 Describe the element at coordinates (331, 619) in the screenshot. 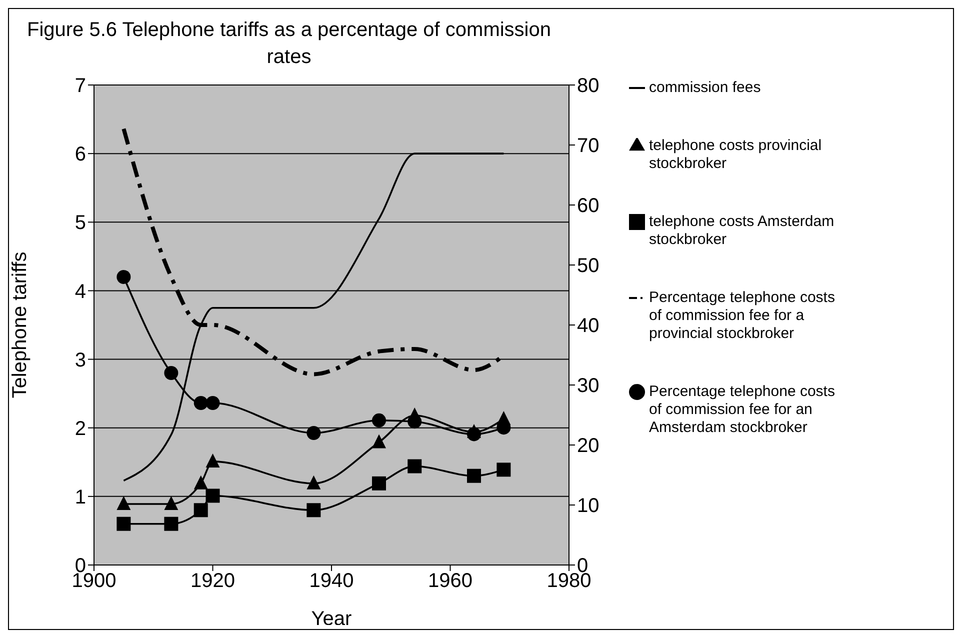

I see `x-axis-title: Year` at that location.